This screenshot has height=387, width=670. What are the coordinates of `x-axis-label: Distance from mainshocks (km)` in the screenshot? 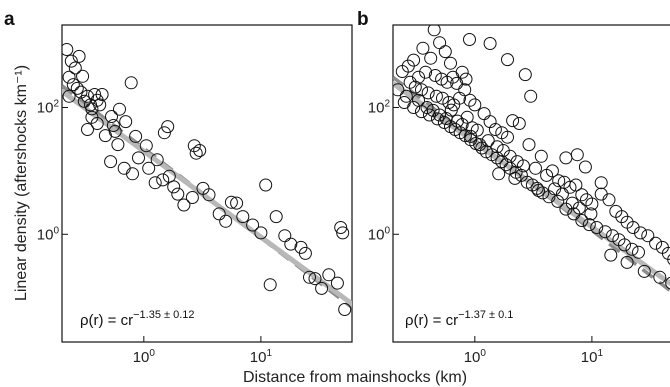 It's located at (355, 377).